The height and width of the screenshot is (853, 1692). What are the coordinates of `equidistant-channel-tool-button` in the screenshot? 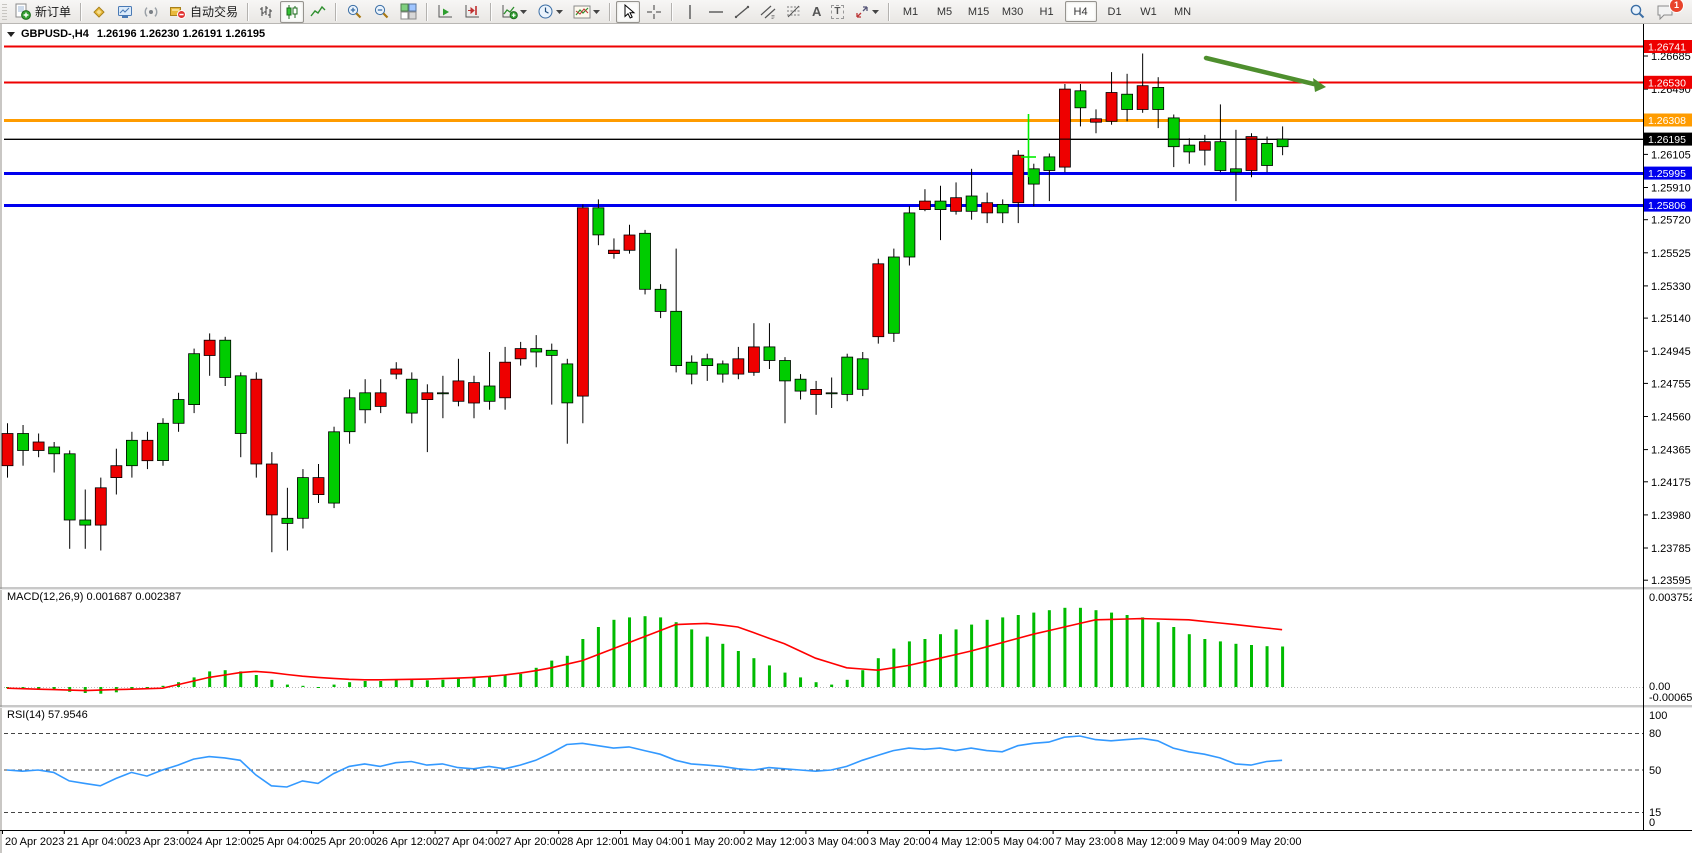 It's located at (768, 12).